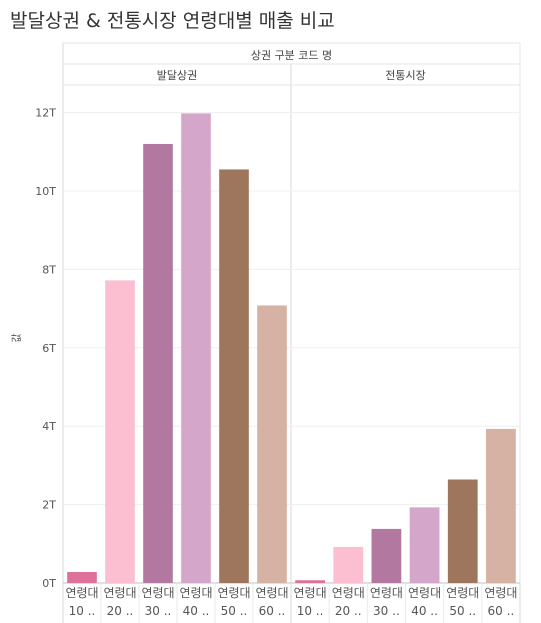  I want to click on chart-title: 발달상권 & 전통시장 연령대별 매출 비교, so click(172, 21).